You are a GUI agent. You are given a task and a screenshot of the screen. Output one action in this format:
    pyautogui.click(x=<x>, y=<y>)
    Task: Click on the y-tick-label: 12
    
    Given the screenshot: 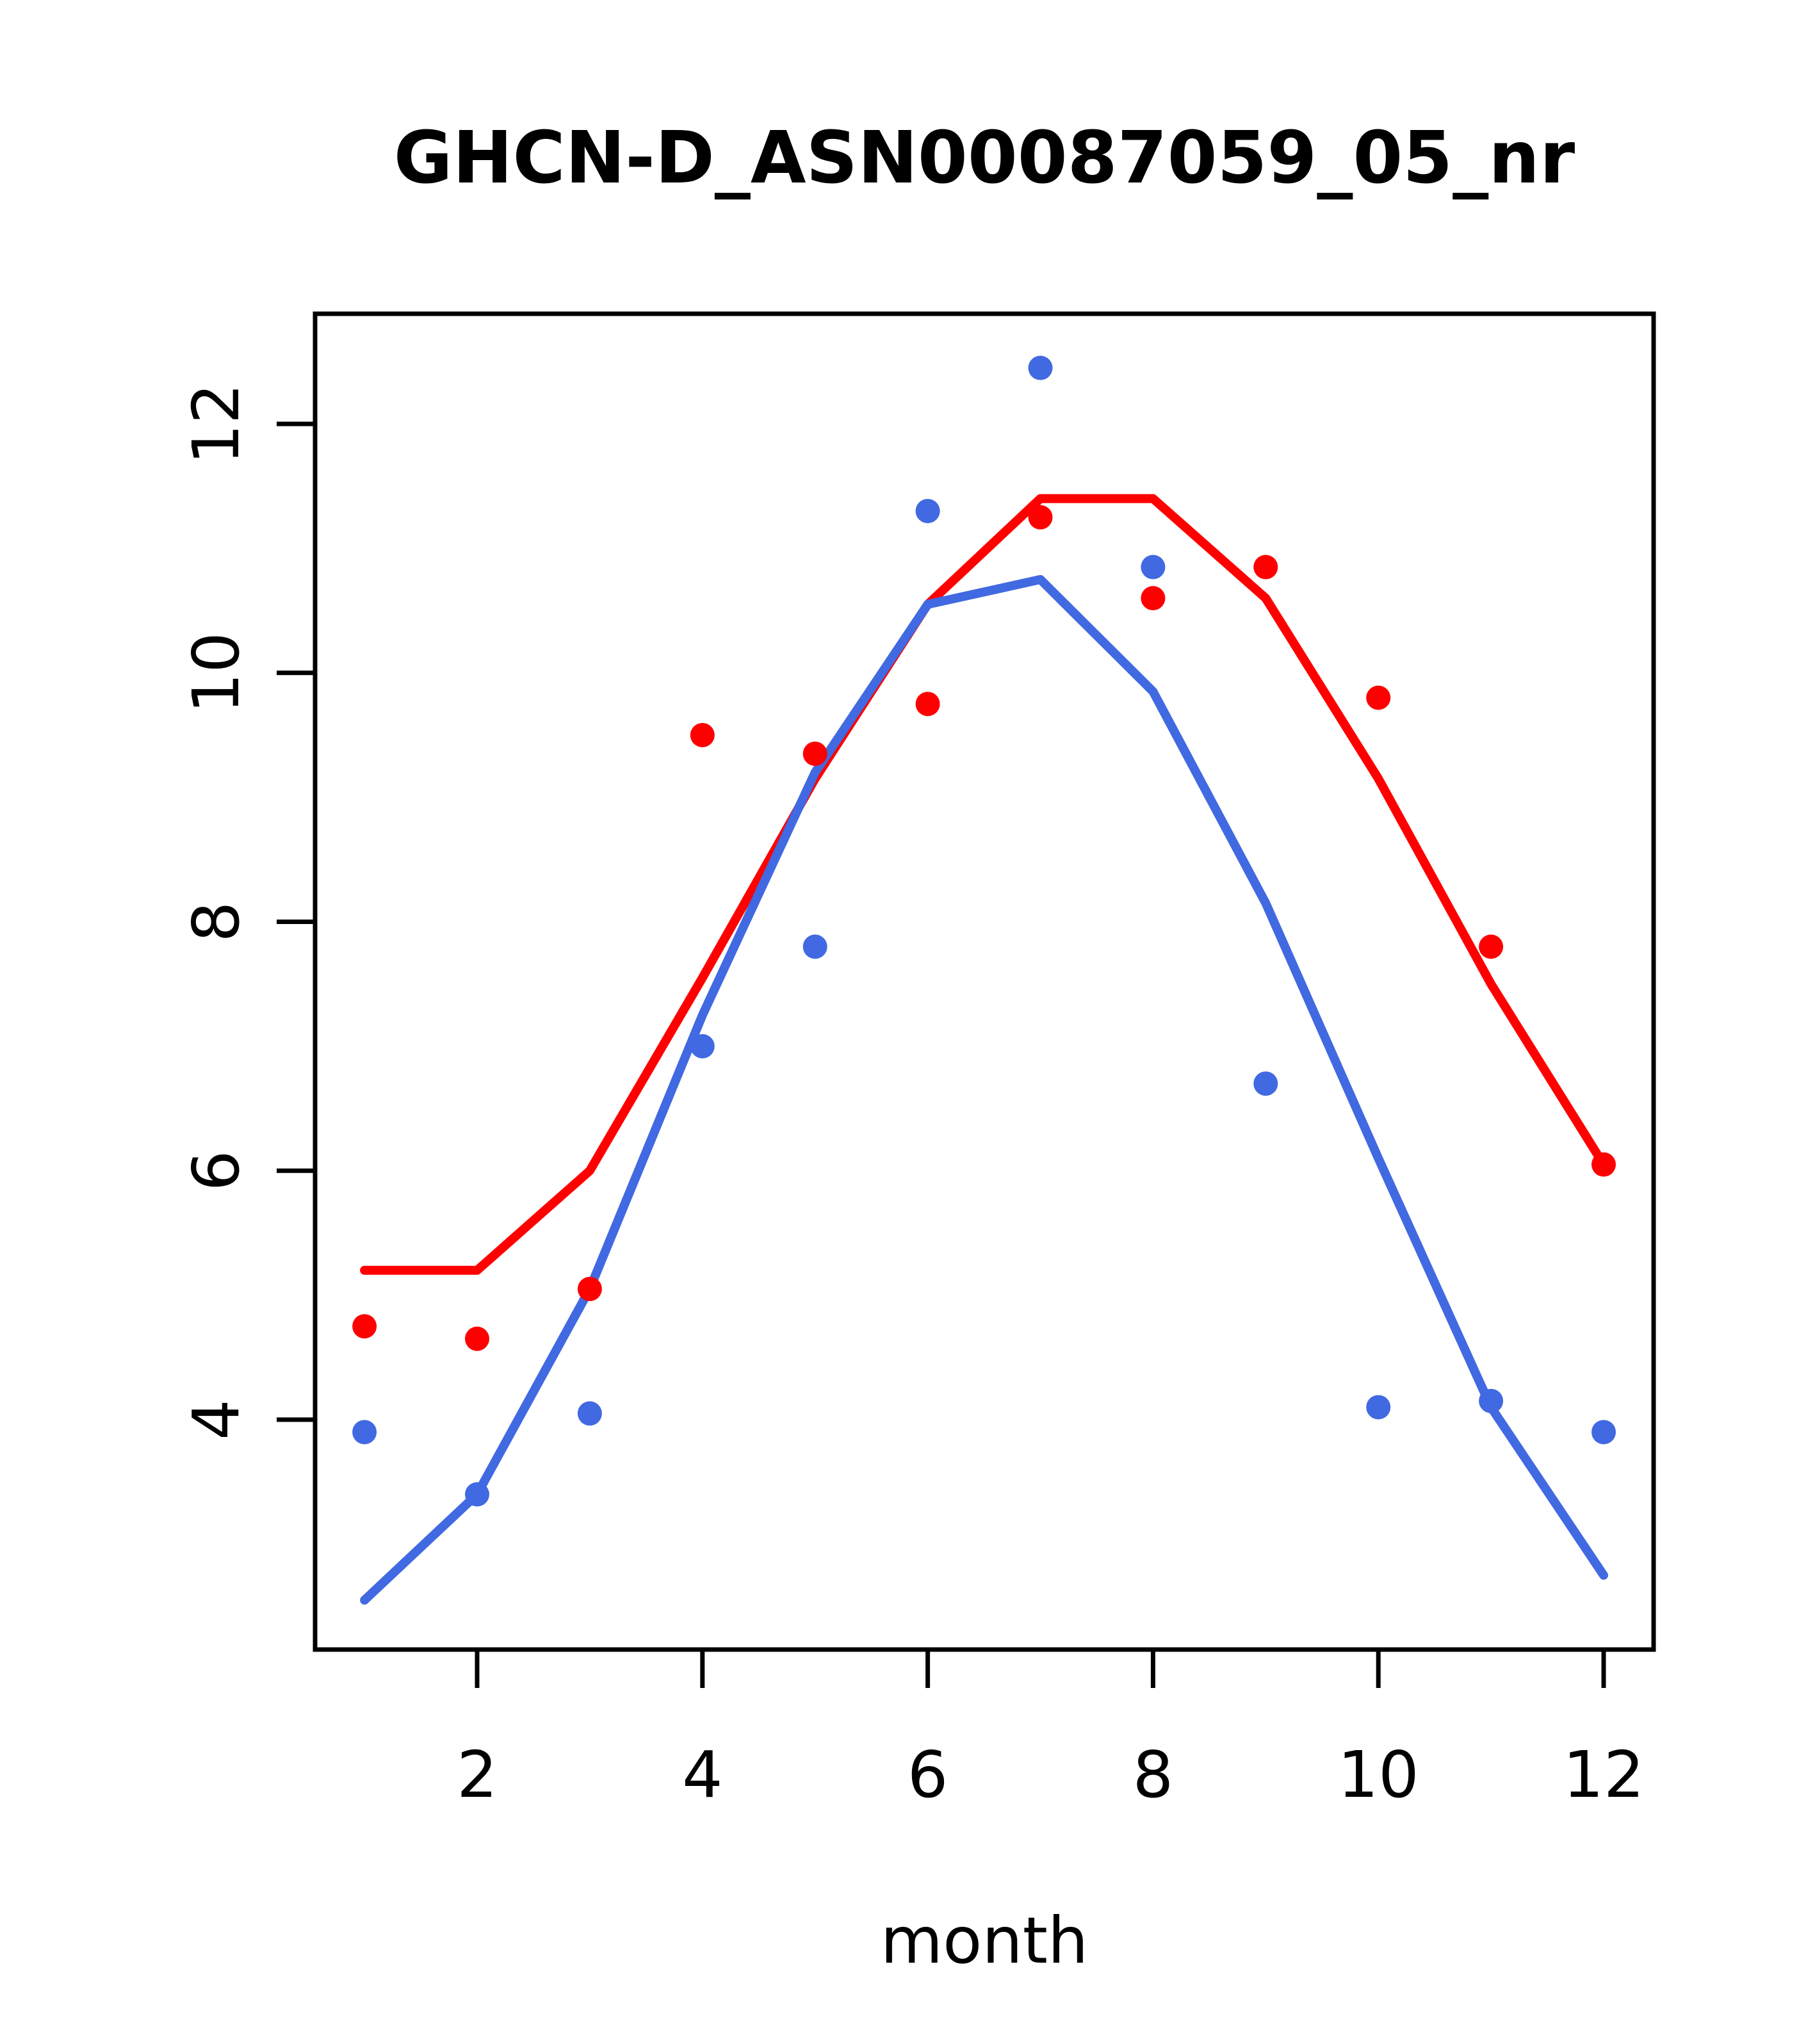 What is the action you would take?
    pyautogui.click(x=216, y=423)
    